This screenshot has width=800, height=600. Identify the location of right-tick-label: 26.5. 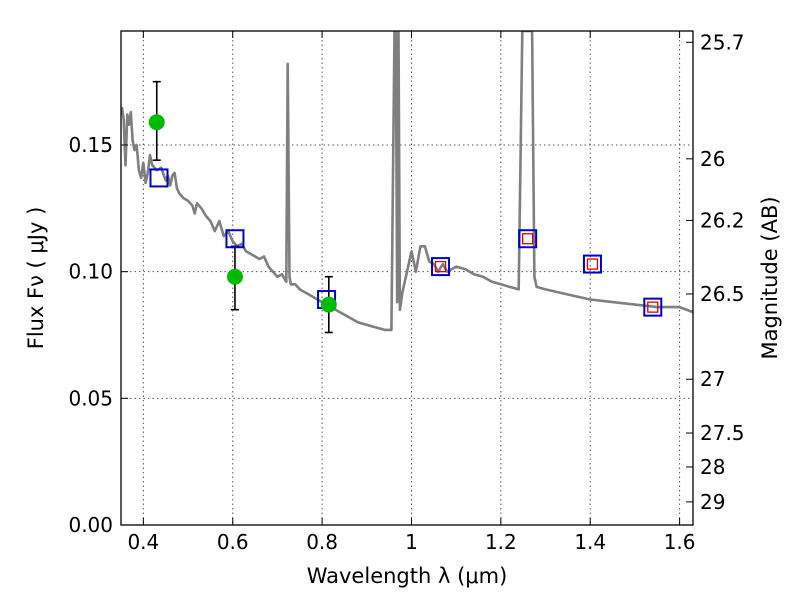
(722, 294).